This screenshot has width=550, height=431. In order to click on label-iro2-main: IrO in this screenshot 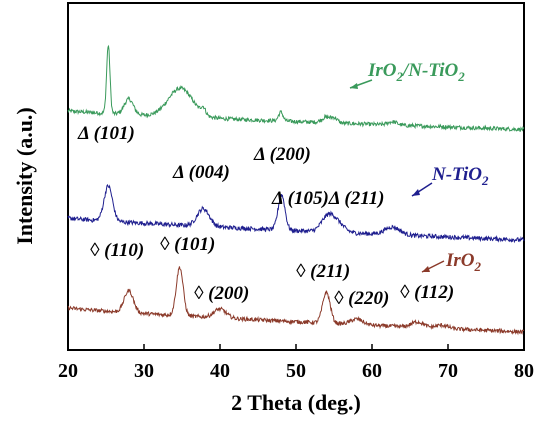, I will do `click(460, 260)`.